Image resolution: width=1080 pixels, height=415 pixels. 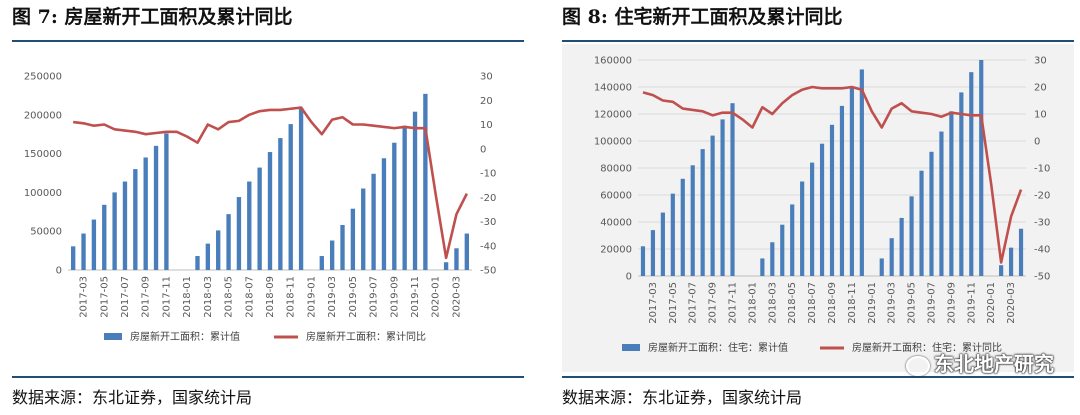 What do you see at coordinates (415, 297) in the screenshot?
I see `x-tick-label: 2019-11` at bounding box center [415, 297].